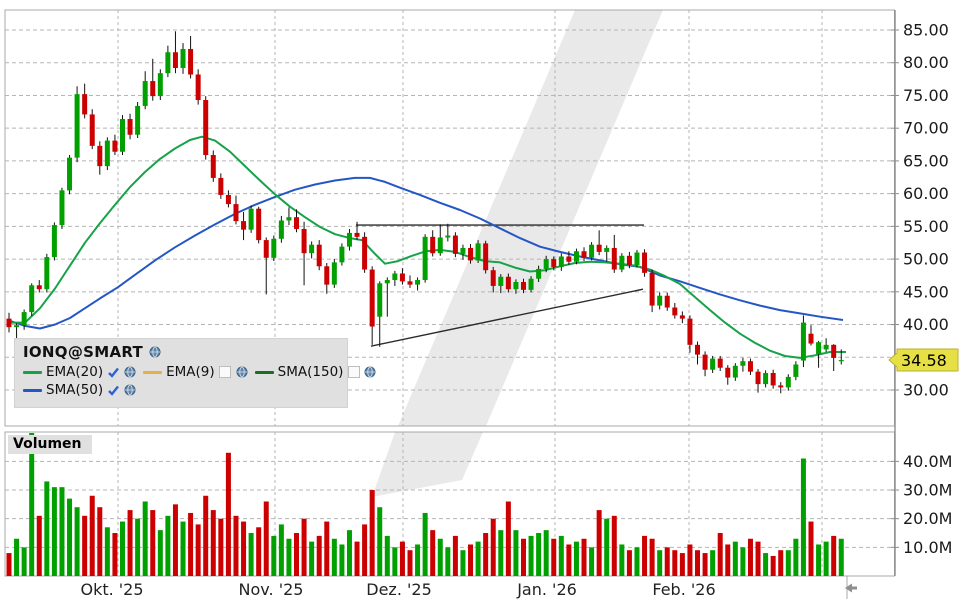  What do you see at coordinates (399, 589) in the screenshot?
I see `month-label: Dez. '25` at bounding box center [399, 589].